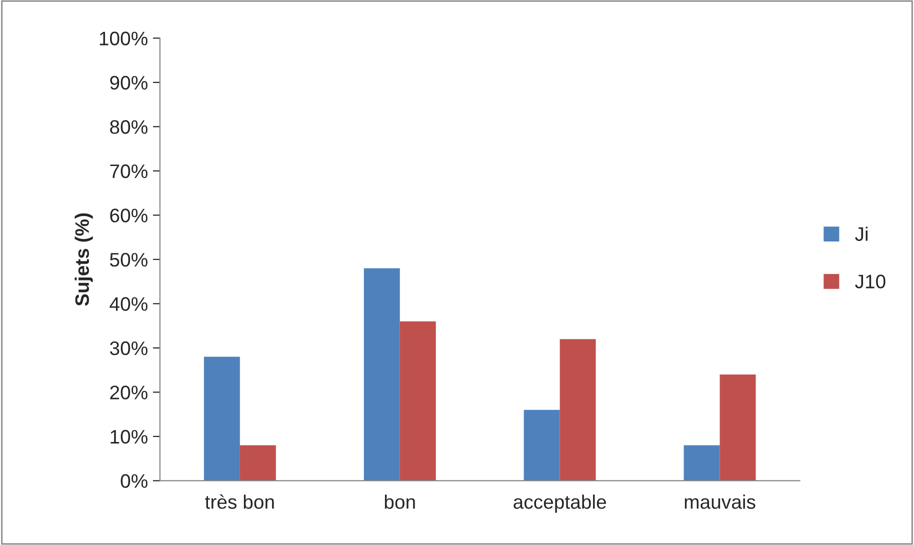  I want to click on y-tick-label: 30%, so click(129, 348).